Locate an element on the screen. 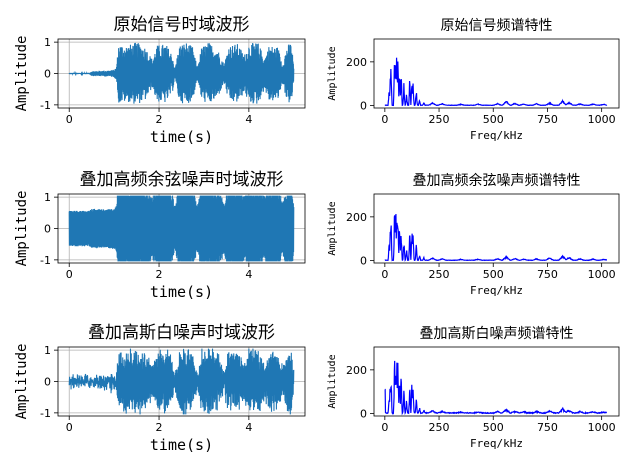  chart-title: 原始信号时域波形 is located at coordinates (182, 25).